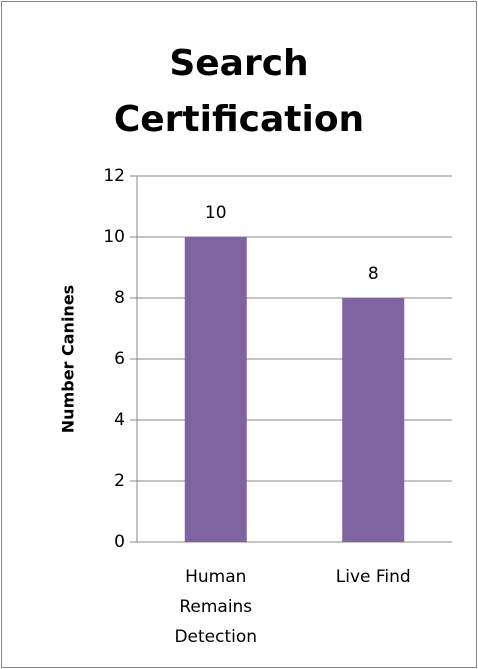 The height and width of the screenshot is (669, 478). I want to click on data-label: 8, so click(373, 274).